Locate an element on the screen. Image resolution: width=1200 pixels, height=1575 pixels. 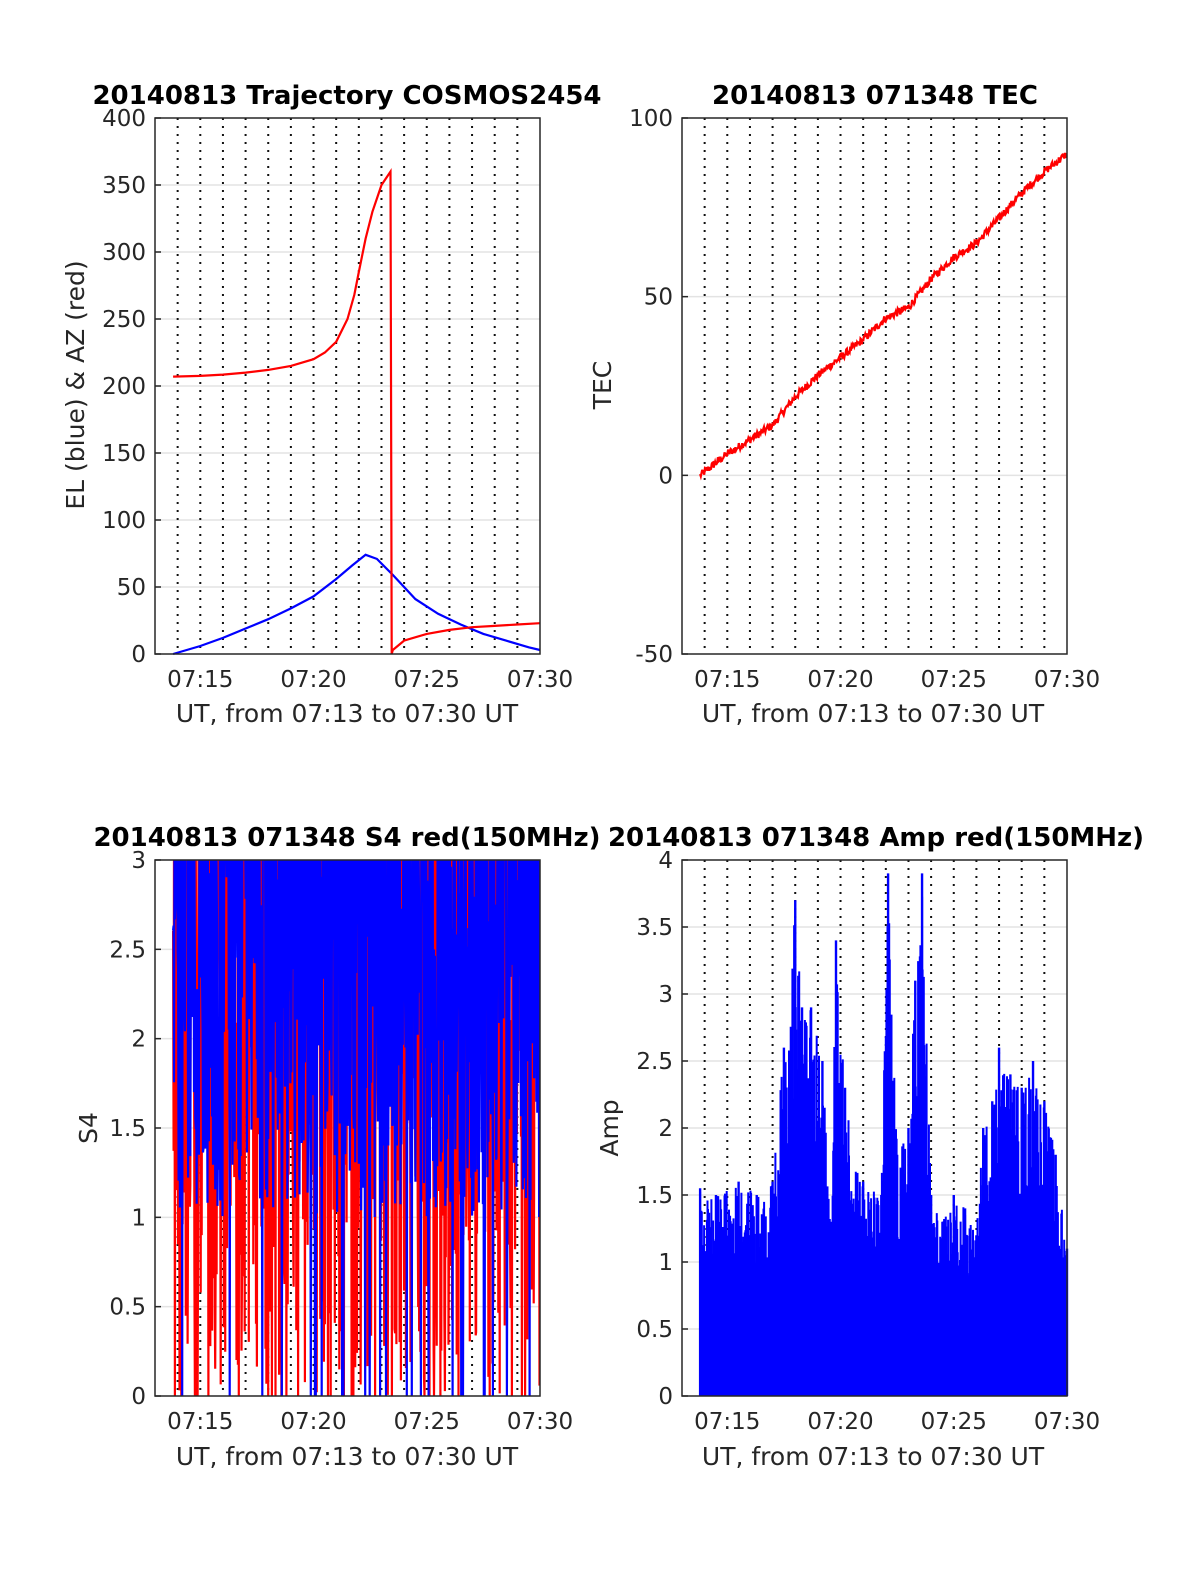
panel-s4-ytick-label: 3 is located at coordinates (138, 861).